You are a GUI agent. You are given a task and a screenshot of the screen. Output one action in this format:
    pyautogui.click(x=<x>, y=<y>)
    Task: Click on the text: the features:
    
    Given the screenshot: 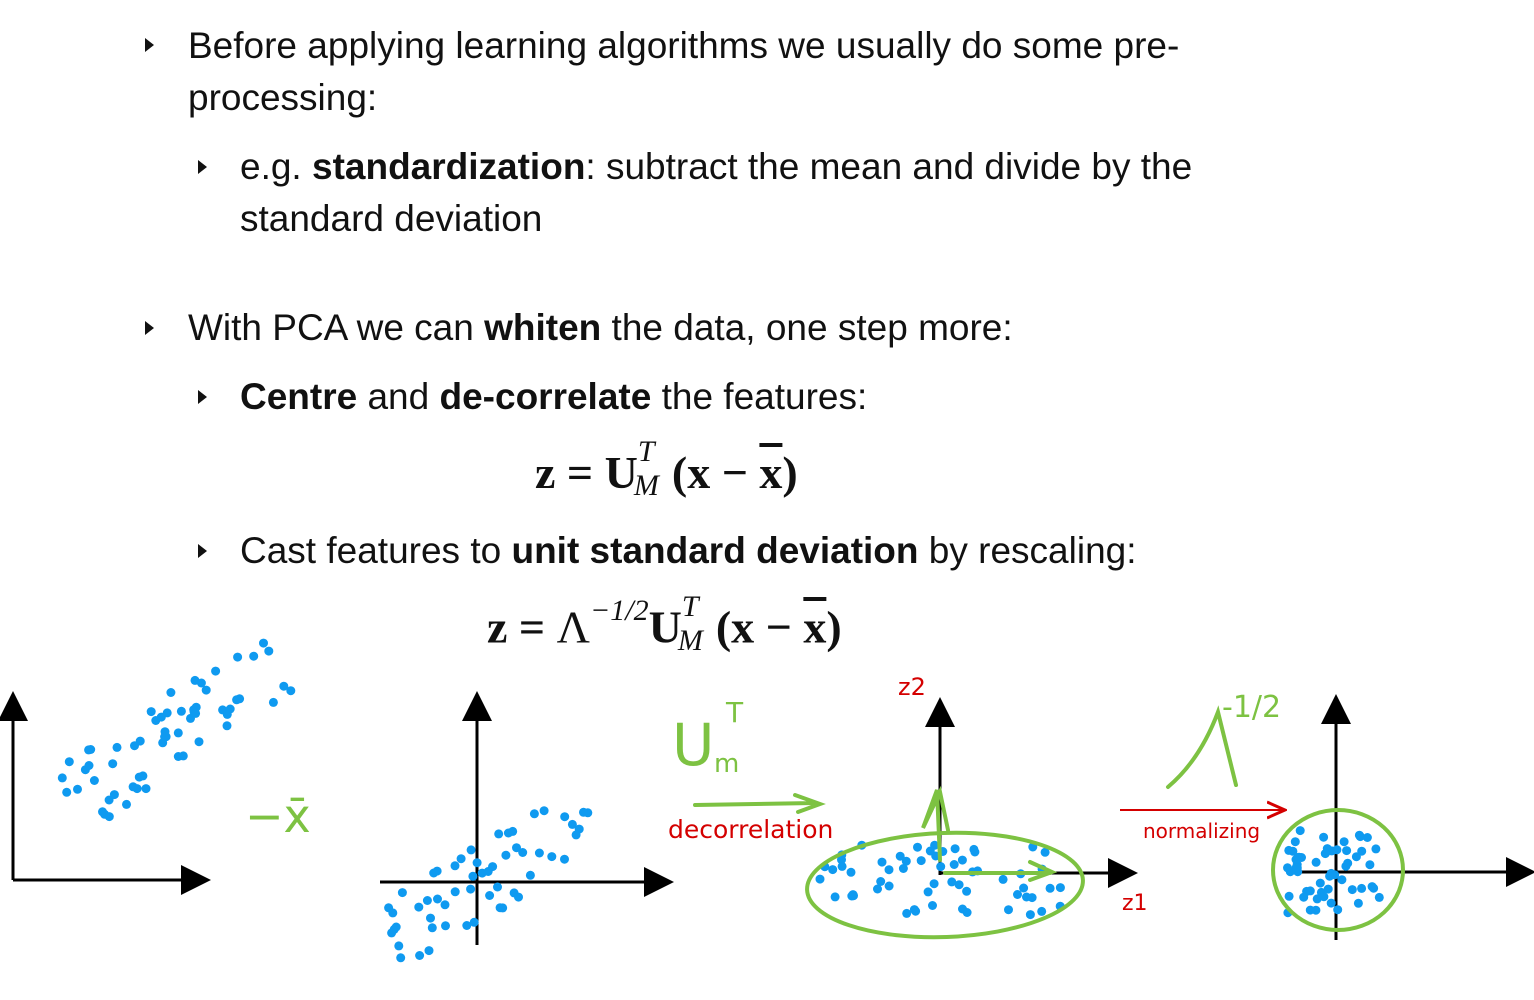 What is the action you would take?
    pyautogui.click(x=759, y=396)
    